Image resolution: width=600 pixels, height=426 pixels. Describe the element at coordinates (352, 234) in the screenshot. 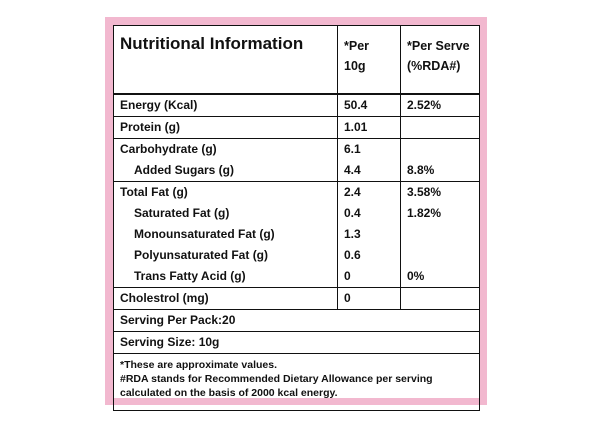

I see `per-10g: 1.3` at that location.